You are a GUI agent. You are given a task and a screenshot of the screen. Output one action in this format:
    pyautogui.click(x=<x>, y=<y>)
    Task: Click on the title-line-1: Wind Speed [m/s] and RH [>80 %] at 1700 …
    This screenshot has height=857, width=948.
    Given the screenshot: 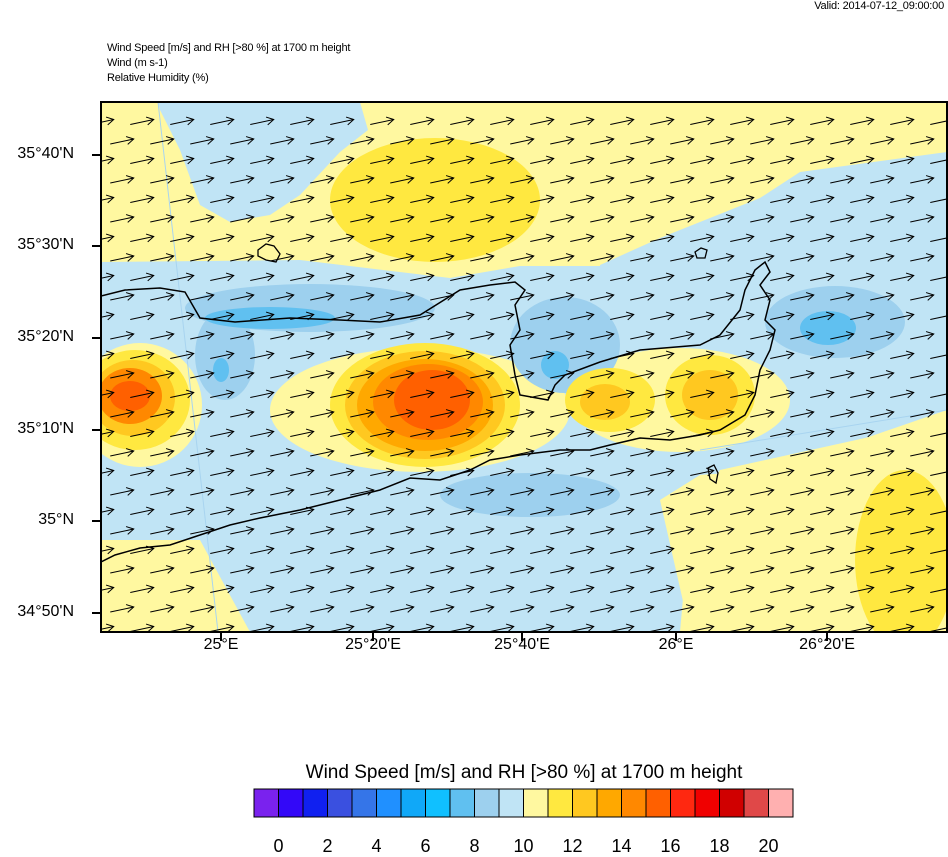 What is the action you would take?
    pyautogui.click(x=229, y=48)
    